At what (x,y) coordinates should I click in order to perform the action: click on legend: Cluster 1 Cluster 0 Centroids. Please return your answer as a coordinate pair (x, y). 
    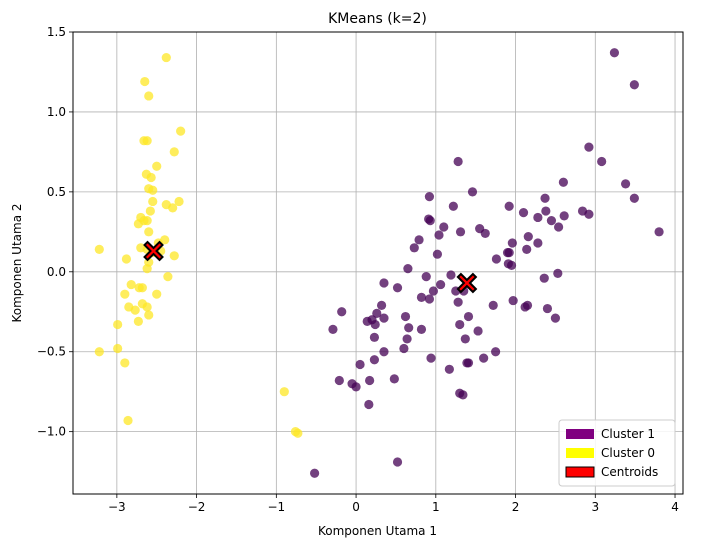
    Looking at the image, I should click on (617, 453).